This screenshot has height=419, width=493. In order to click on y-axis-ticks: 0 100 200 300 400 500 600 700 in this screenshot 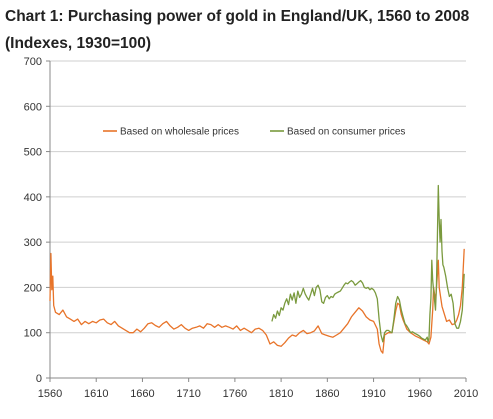, I will do `click(37, 220)`.